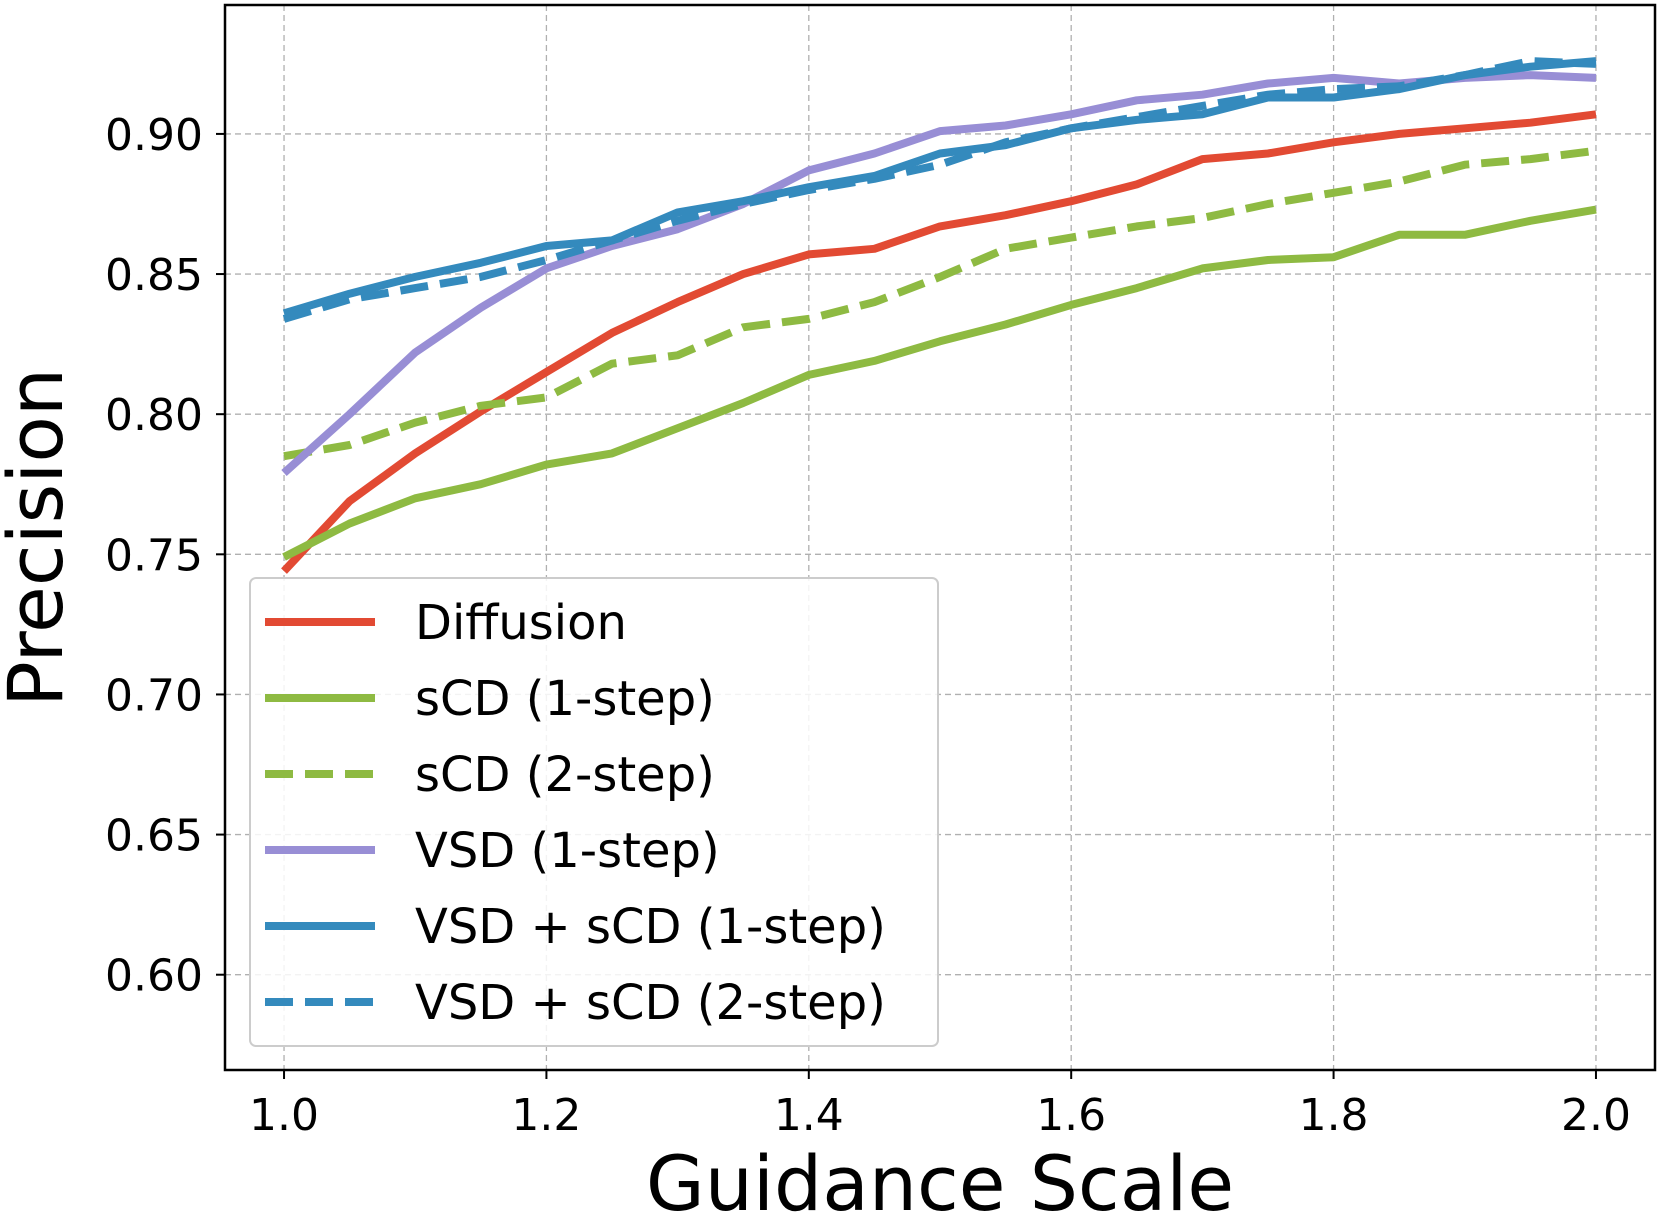 Image resolution: width=1659 pixels, height=1220 pixels. I want to click on legend-label: VSD + sCD (2-step), so click(650, 1003).